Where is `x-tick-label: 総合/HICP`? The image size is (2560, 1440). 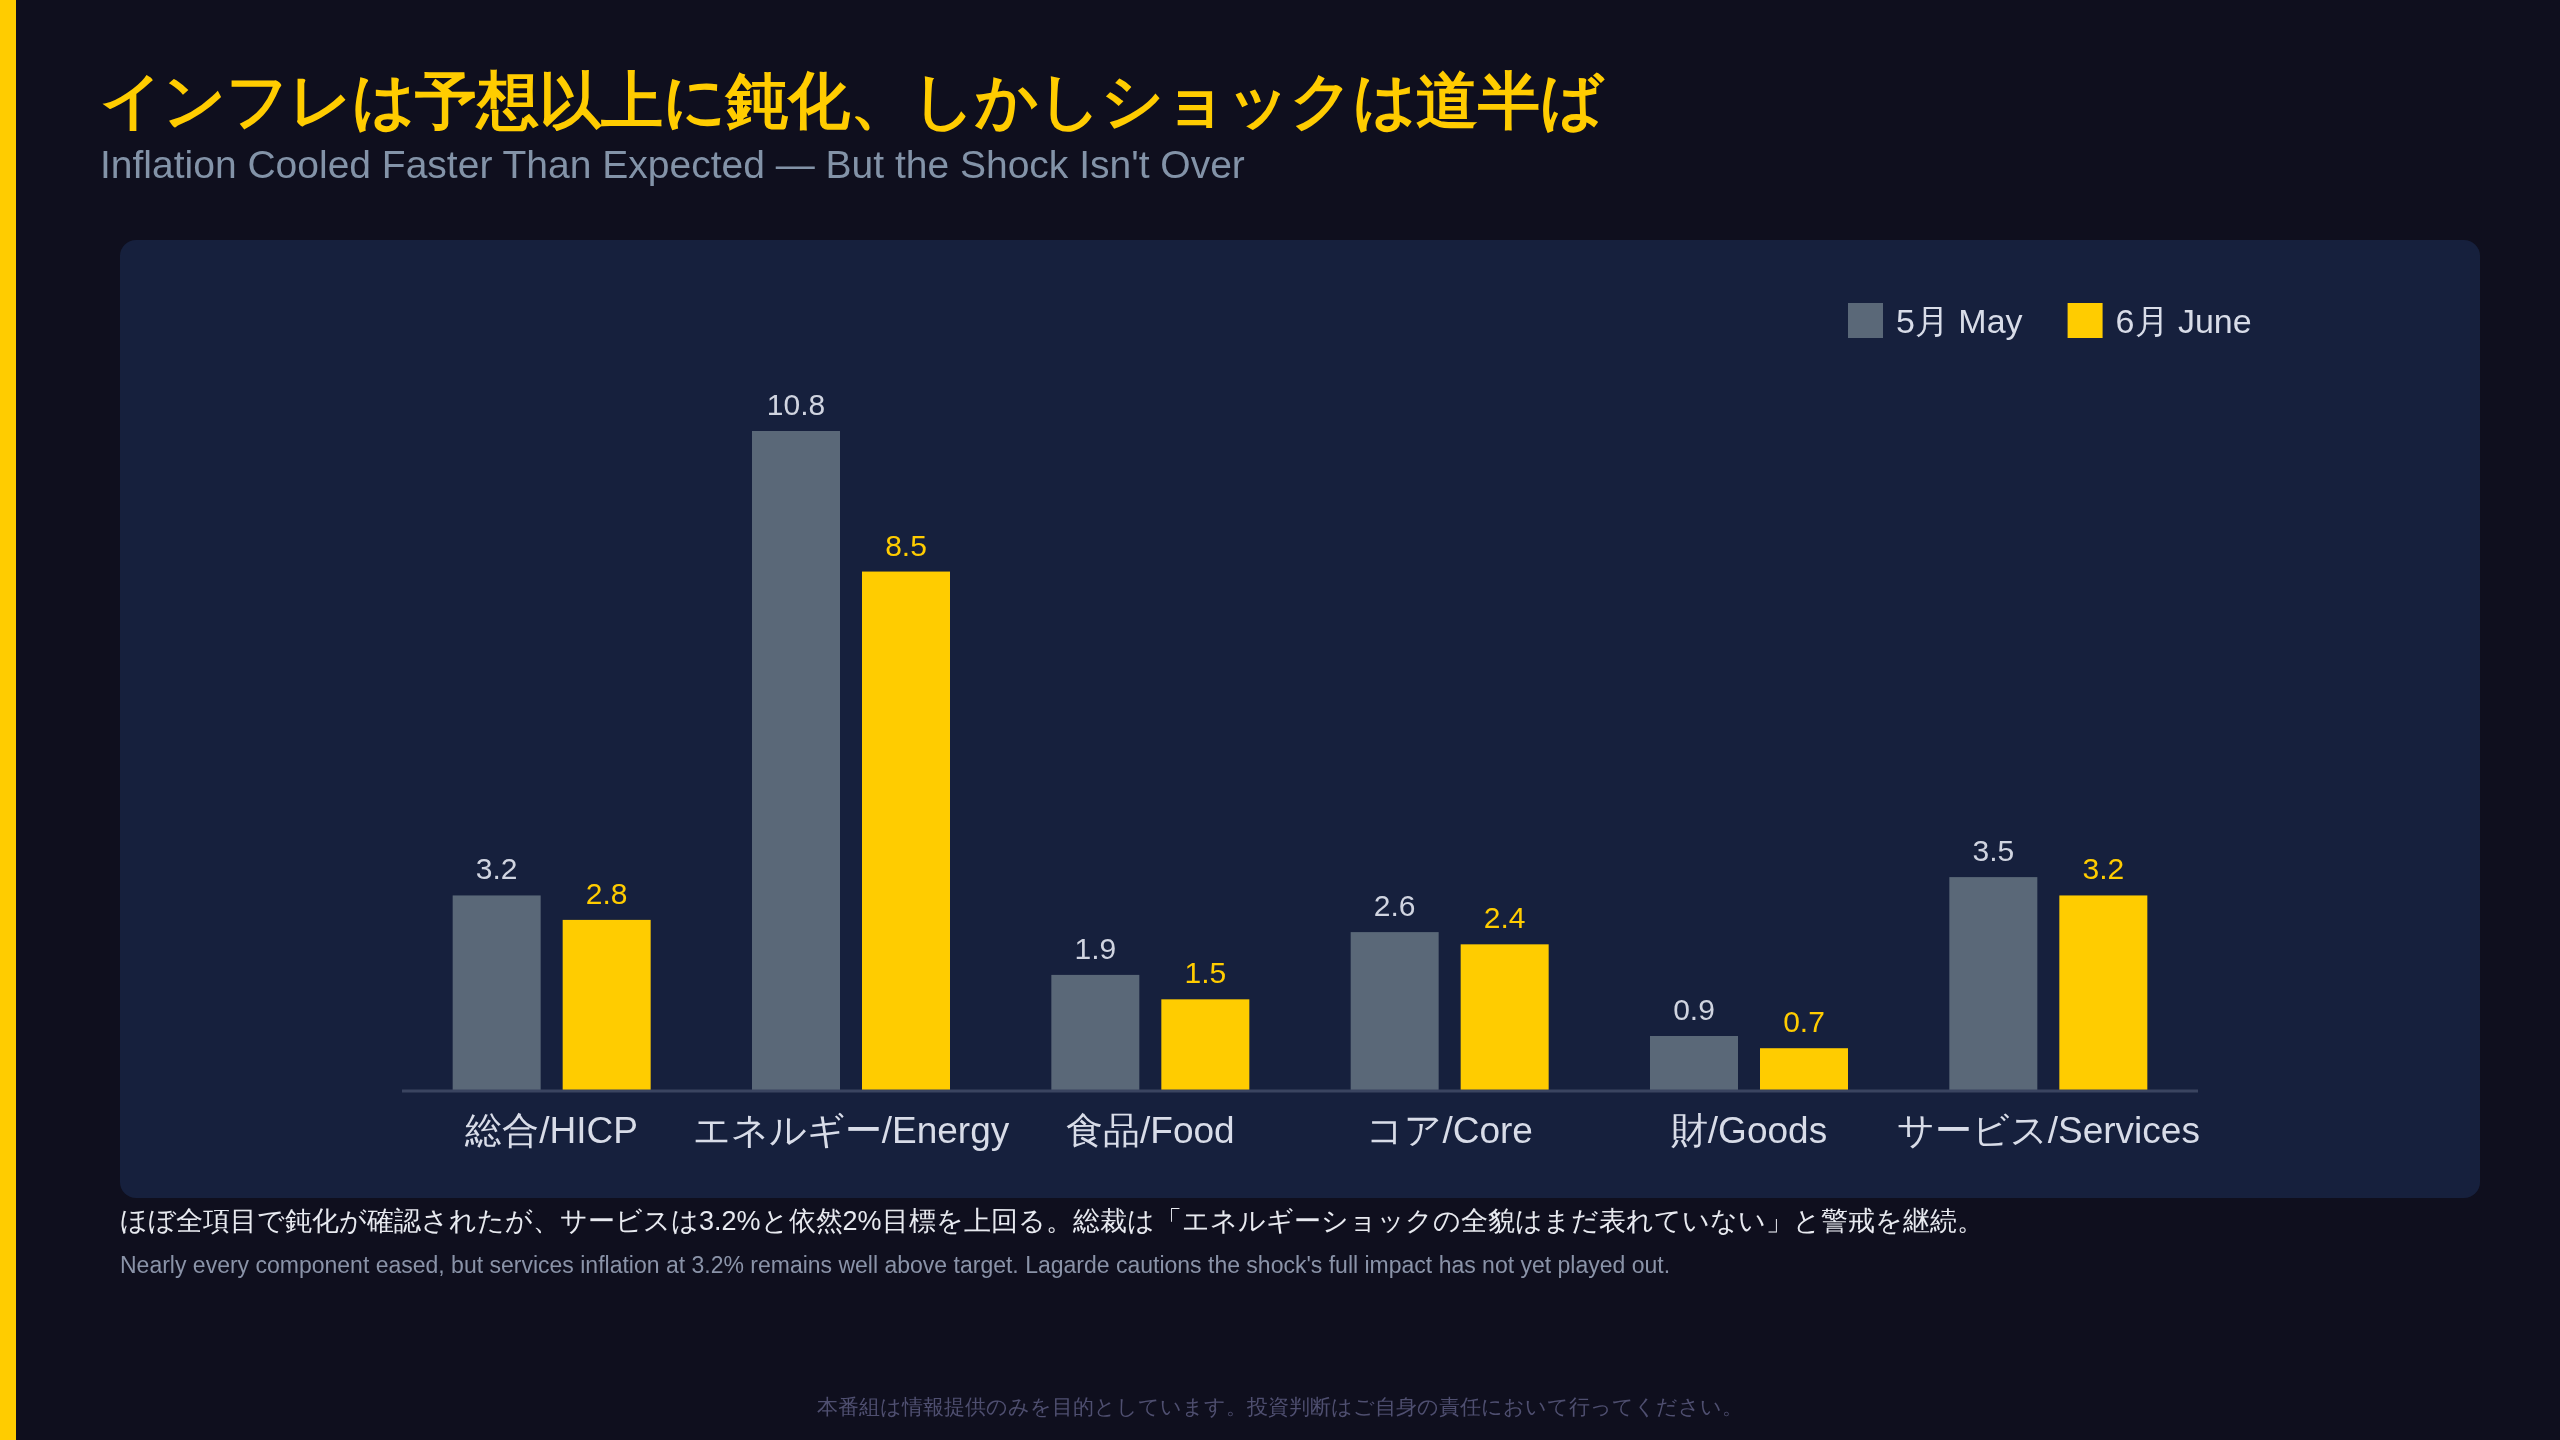 x-tick-label: 総合/HICP is located at coordinates (551, 1130).